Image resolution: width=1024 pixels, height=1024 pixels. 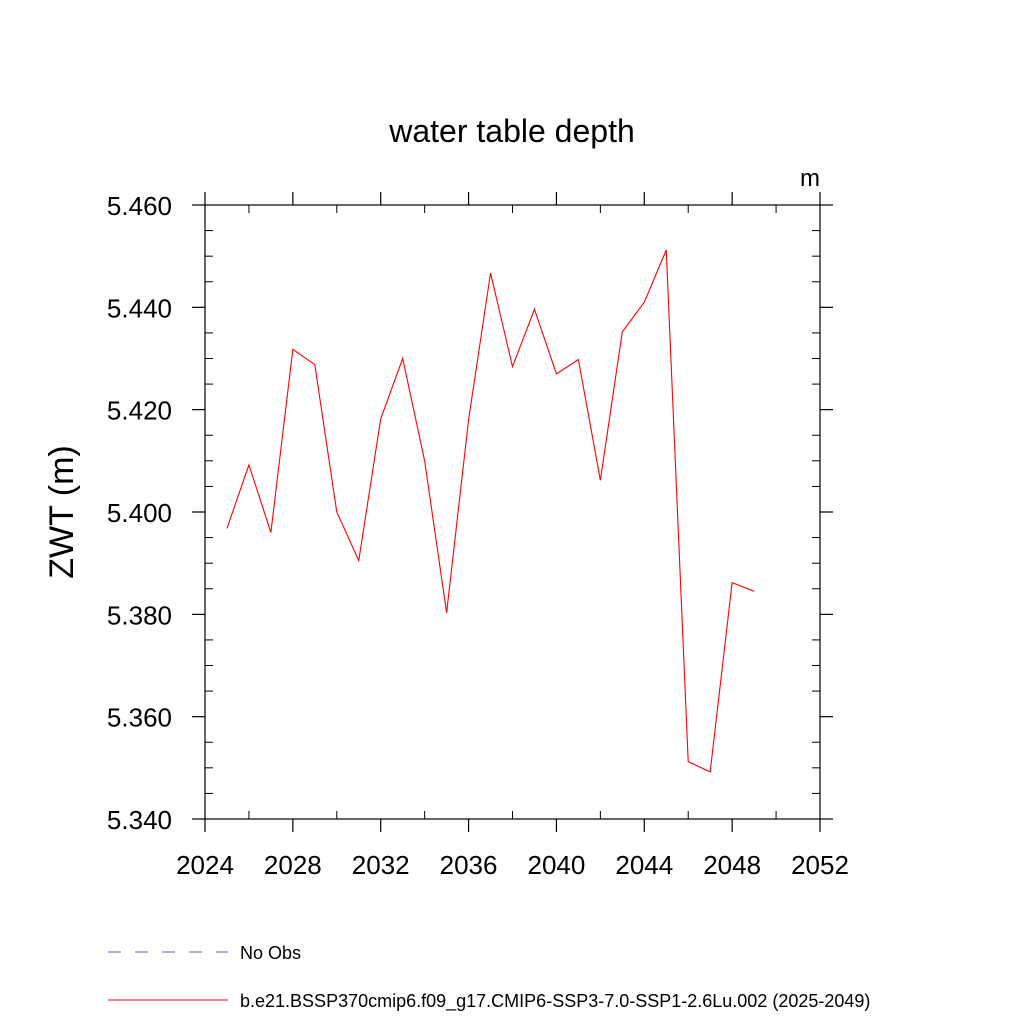 What do you see at coordinates (810, 178) in the screenshot?
I see `units-label: m` at bounding box center [810, 178].